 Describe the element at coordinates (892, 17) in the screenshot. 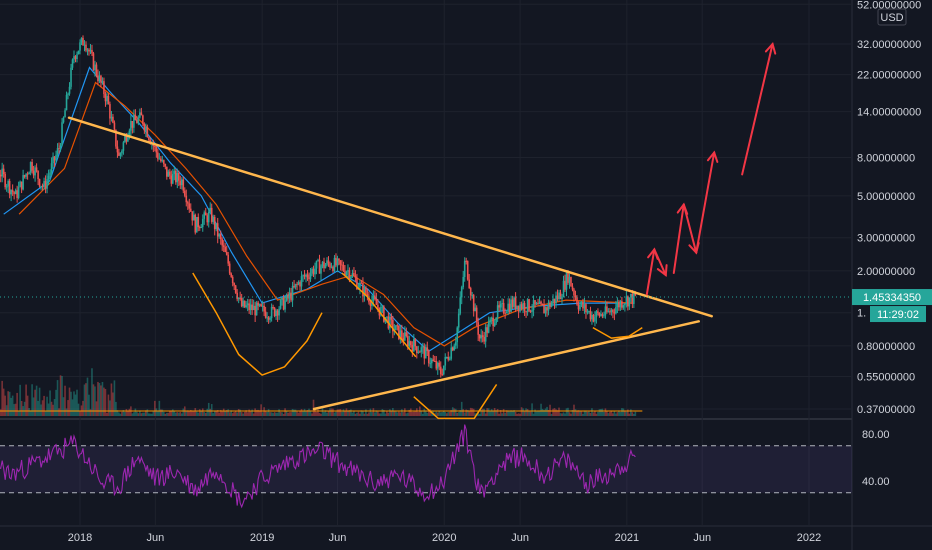

I see `currency-badge` at that location.